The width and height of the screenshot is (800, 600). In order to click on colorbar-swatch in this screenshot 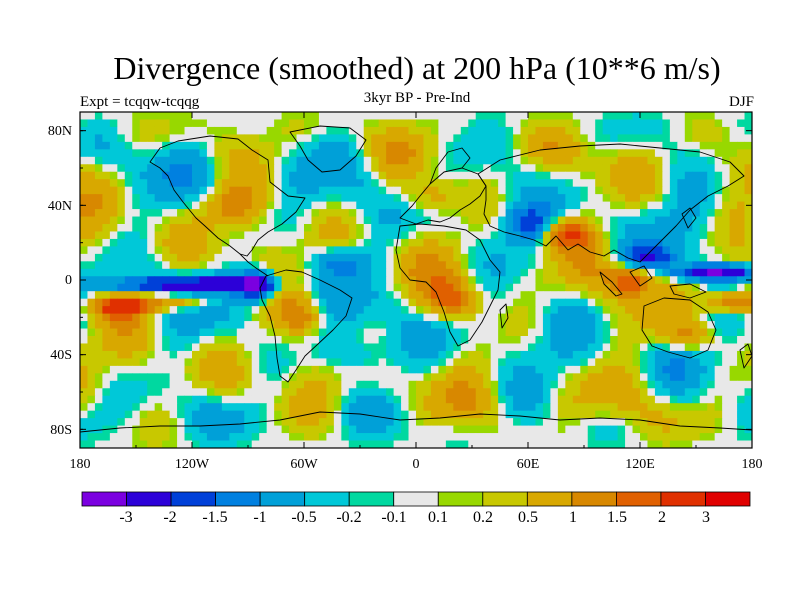, I will do `click(282, 499)`.